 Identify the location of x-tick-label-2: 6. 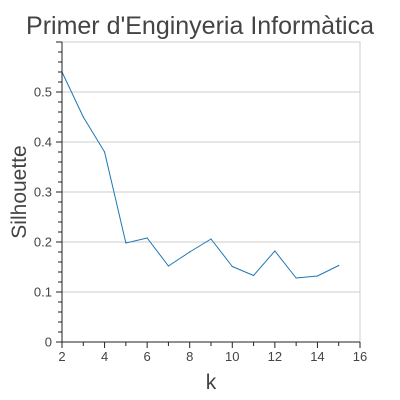
(147, 356).